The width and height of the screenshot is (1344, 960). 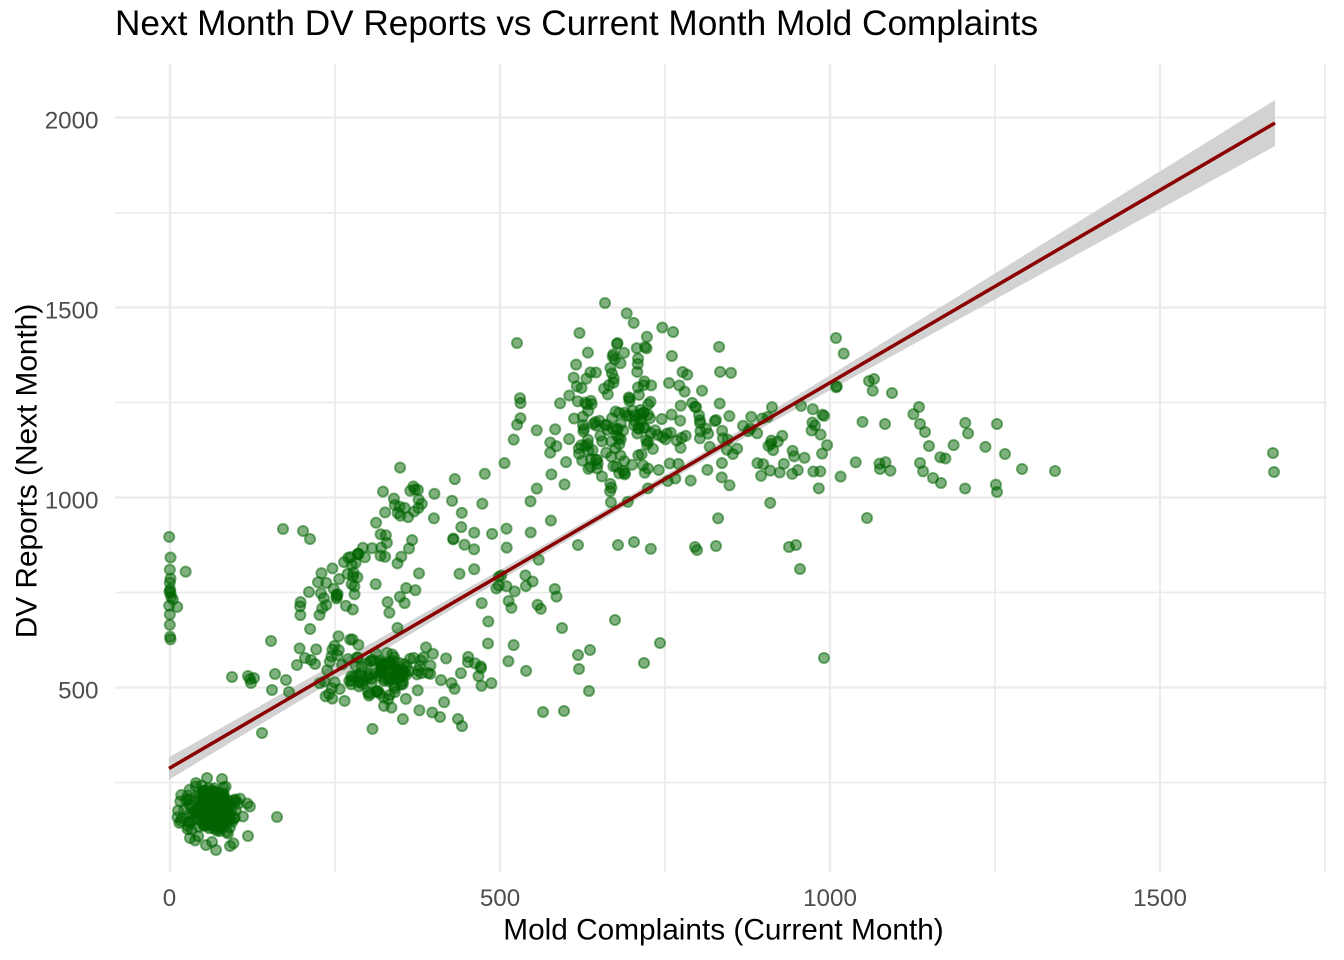 I want to click on svg-text: 2000, so click(x=72, y=121).